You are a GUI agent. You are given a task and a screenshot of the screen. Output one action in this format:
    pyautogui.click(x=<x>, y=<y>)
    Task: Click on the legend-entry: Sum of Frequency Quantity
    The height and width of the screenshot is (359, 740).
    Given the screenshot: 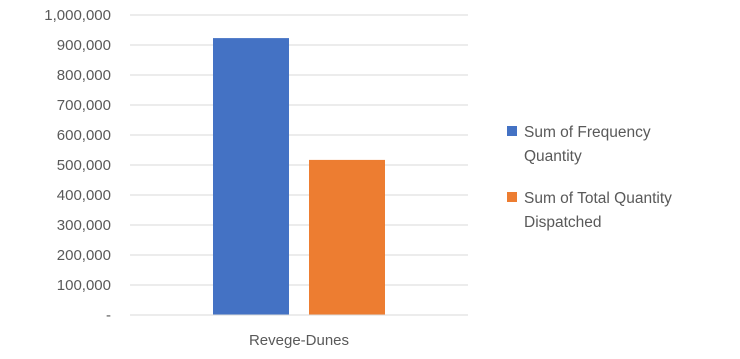 What is the action you would take?
    pyautogui.click(x=579, y=144)
    